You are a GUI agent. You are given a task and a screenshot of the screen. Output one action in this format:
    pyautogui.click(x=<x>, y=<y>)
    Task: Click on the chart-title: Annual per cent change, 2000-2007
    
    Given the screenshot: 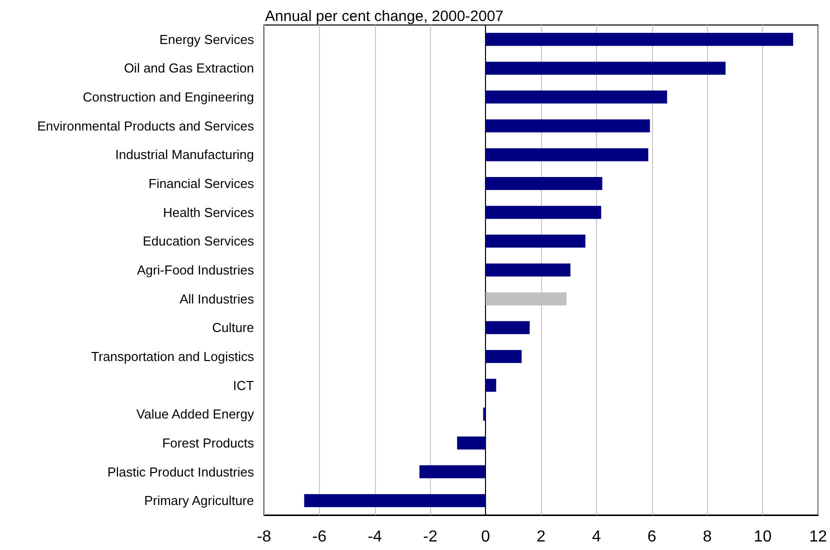 What is the action you would take?
    pyautogui.click(x=384, y=16)
    